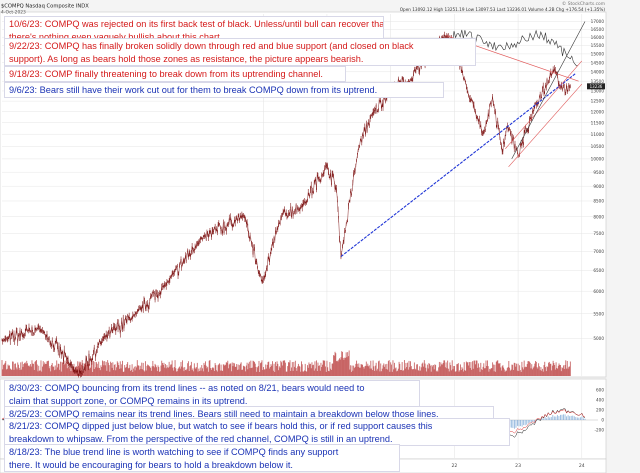 This screenshot has height=473, width=640. What do you see at coordinates (598, 134) in the screenshot?
I see `y-tick-label: 11000` at bounding box center [598, 134].